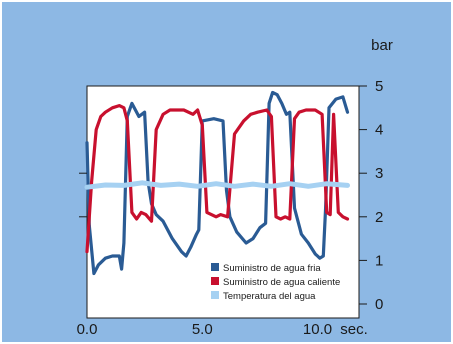 This screenshot has width=453, height=344. I want to click on y-tick-label-4: 4, so click(379, 130).